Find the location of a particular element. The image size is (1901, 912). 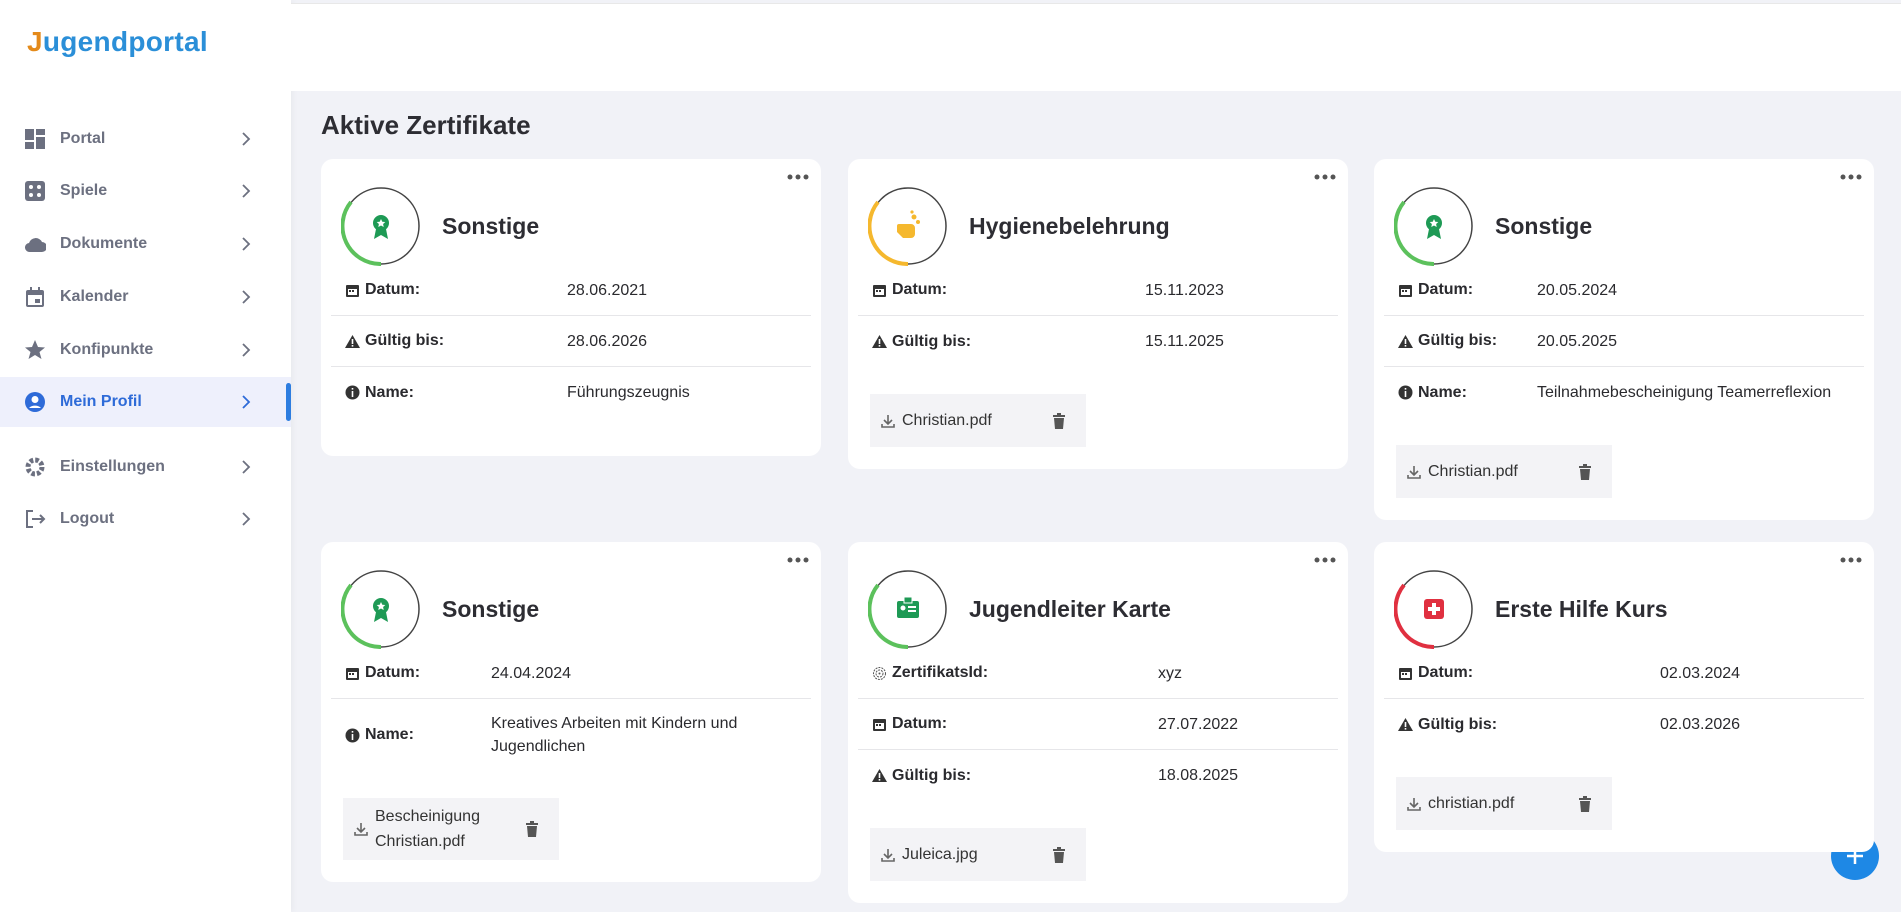

logo: Jugendportal is located at coordinates (117, 41).